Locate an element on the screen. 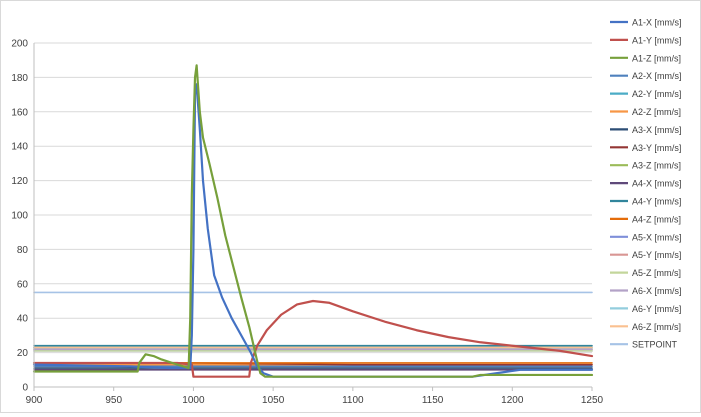 The image size is (701, 417). x-tick-label: 1000 is located at coordinates (193, 400).